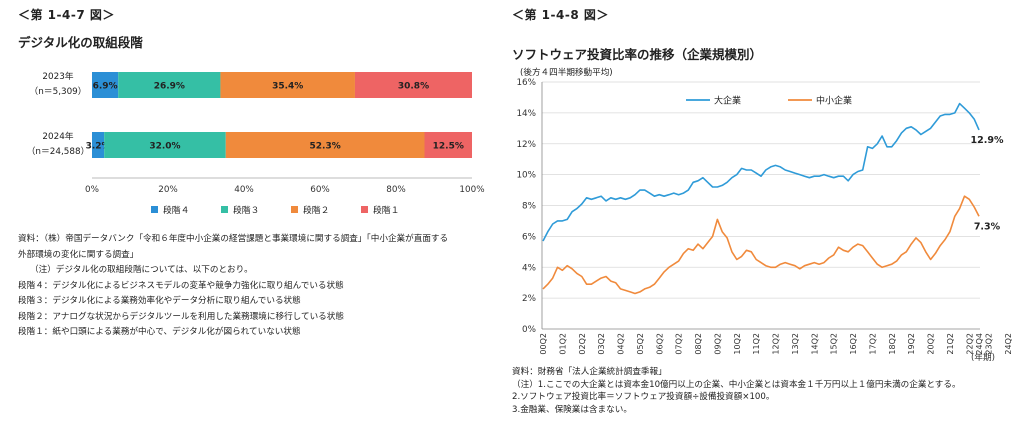 This screenshot has height=429, width=1024. Describe the element at coordinates (950, 344) in the screenshot. I see `x-tick-label: 21Q2` at that location.